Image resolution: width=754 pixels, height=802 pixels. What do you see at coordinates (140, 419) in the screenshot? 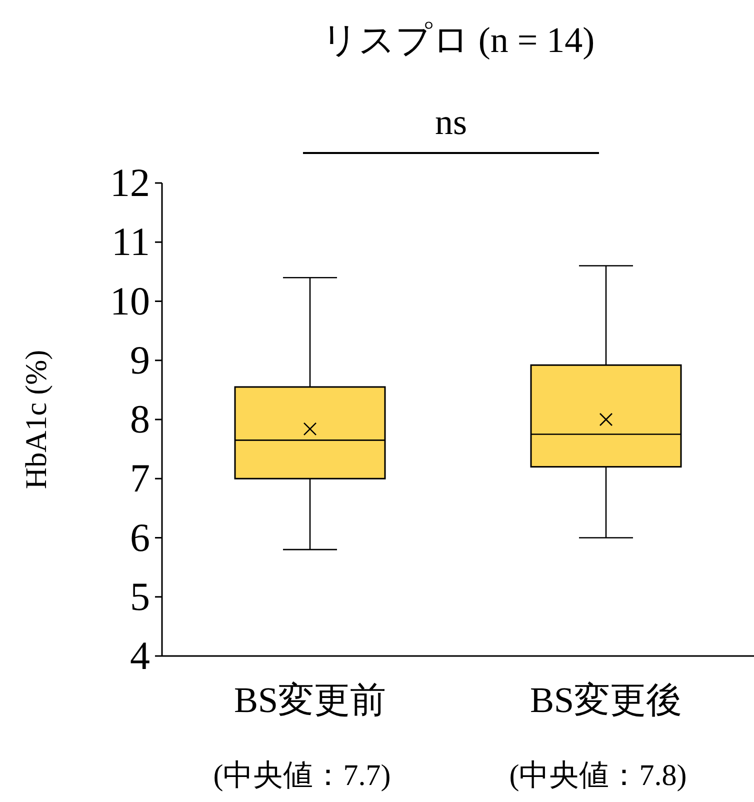
I see `y-tick-label: 8` at bounding box center [140, 419].